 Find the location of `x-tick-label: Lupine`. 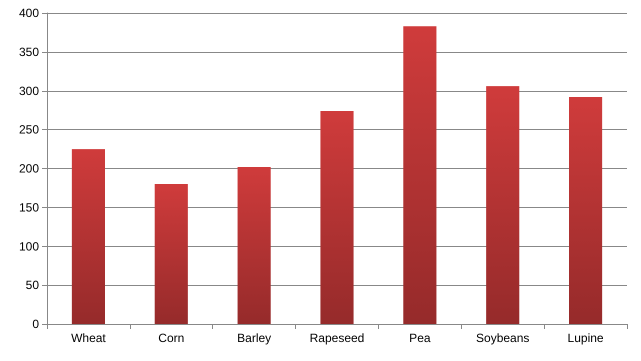

x-tick-label: Lupine is located at coordinates (586, 338).